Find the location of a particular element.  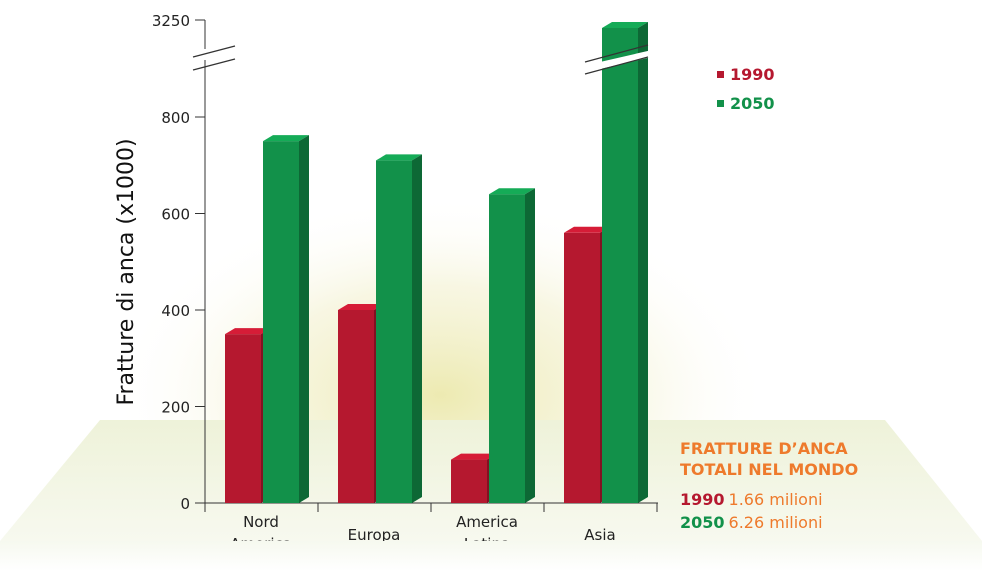

x-category-label: Asia is located at coordinates (599, 535).